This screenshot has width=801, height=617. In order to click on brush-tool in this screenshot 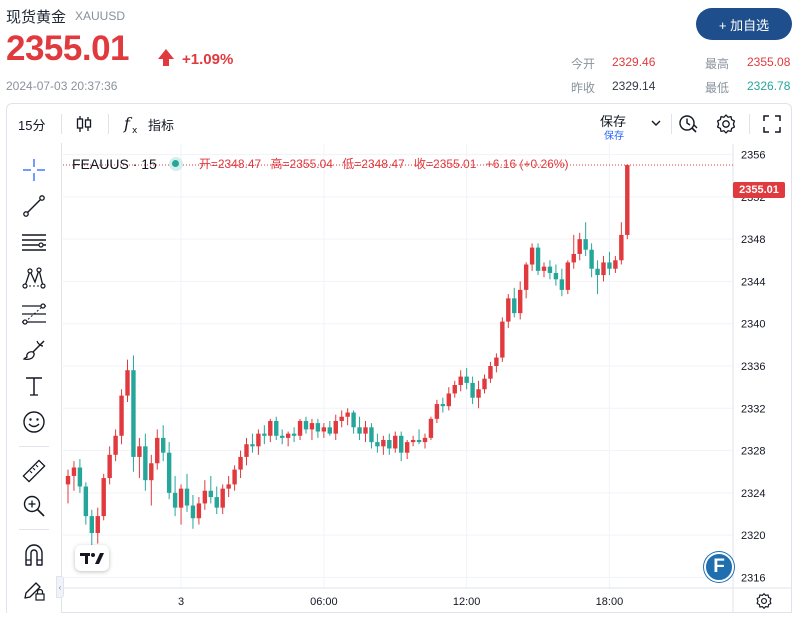, I will do `click(34, 350)`.